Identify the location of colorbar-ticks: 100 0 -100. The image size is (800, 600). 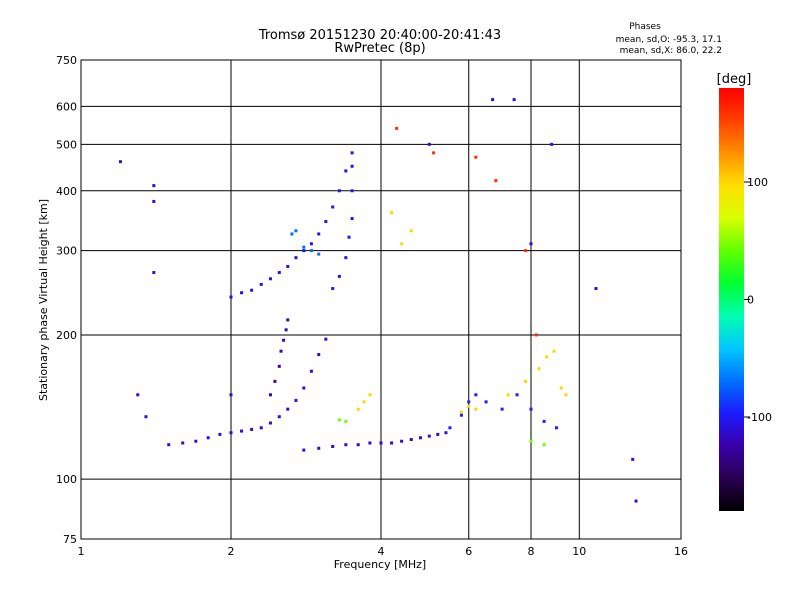
(758, 300).